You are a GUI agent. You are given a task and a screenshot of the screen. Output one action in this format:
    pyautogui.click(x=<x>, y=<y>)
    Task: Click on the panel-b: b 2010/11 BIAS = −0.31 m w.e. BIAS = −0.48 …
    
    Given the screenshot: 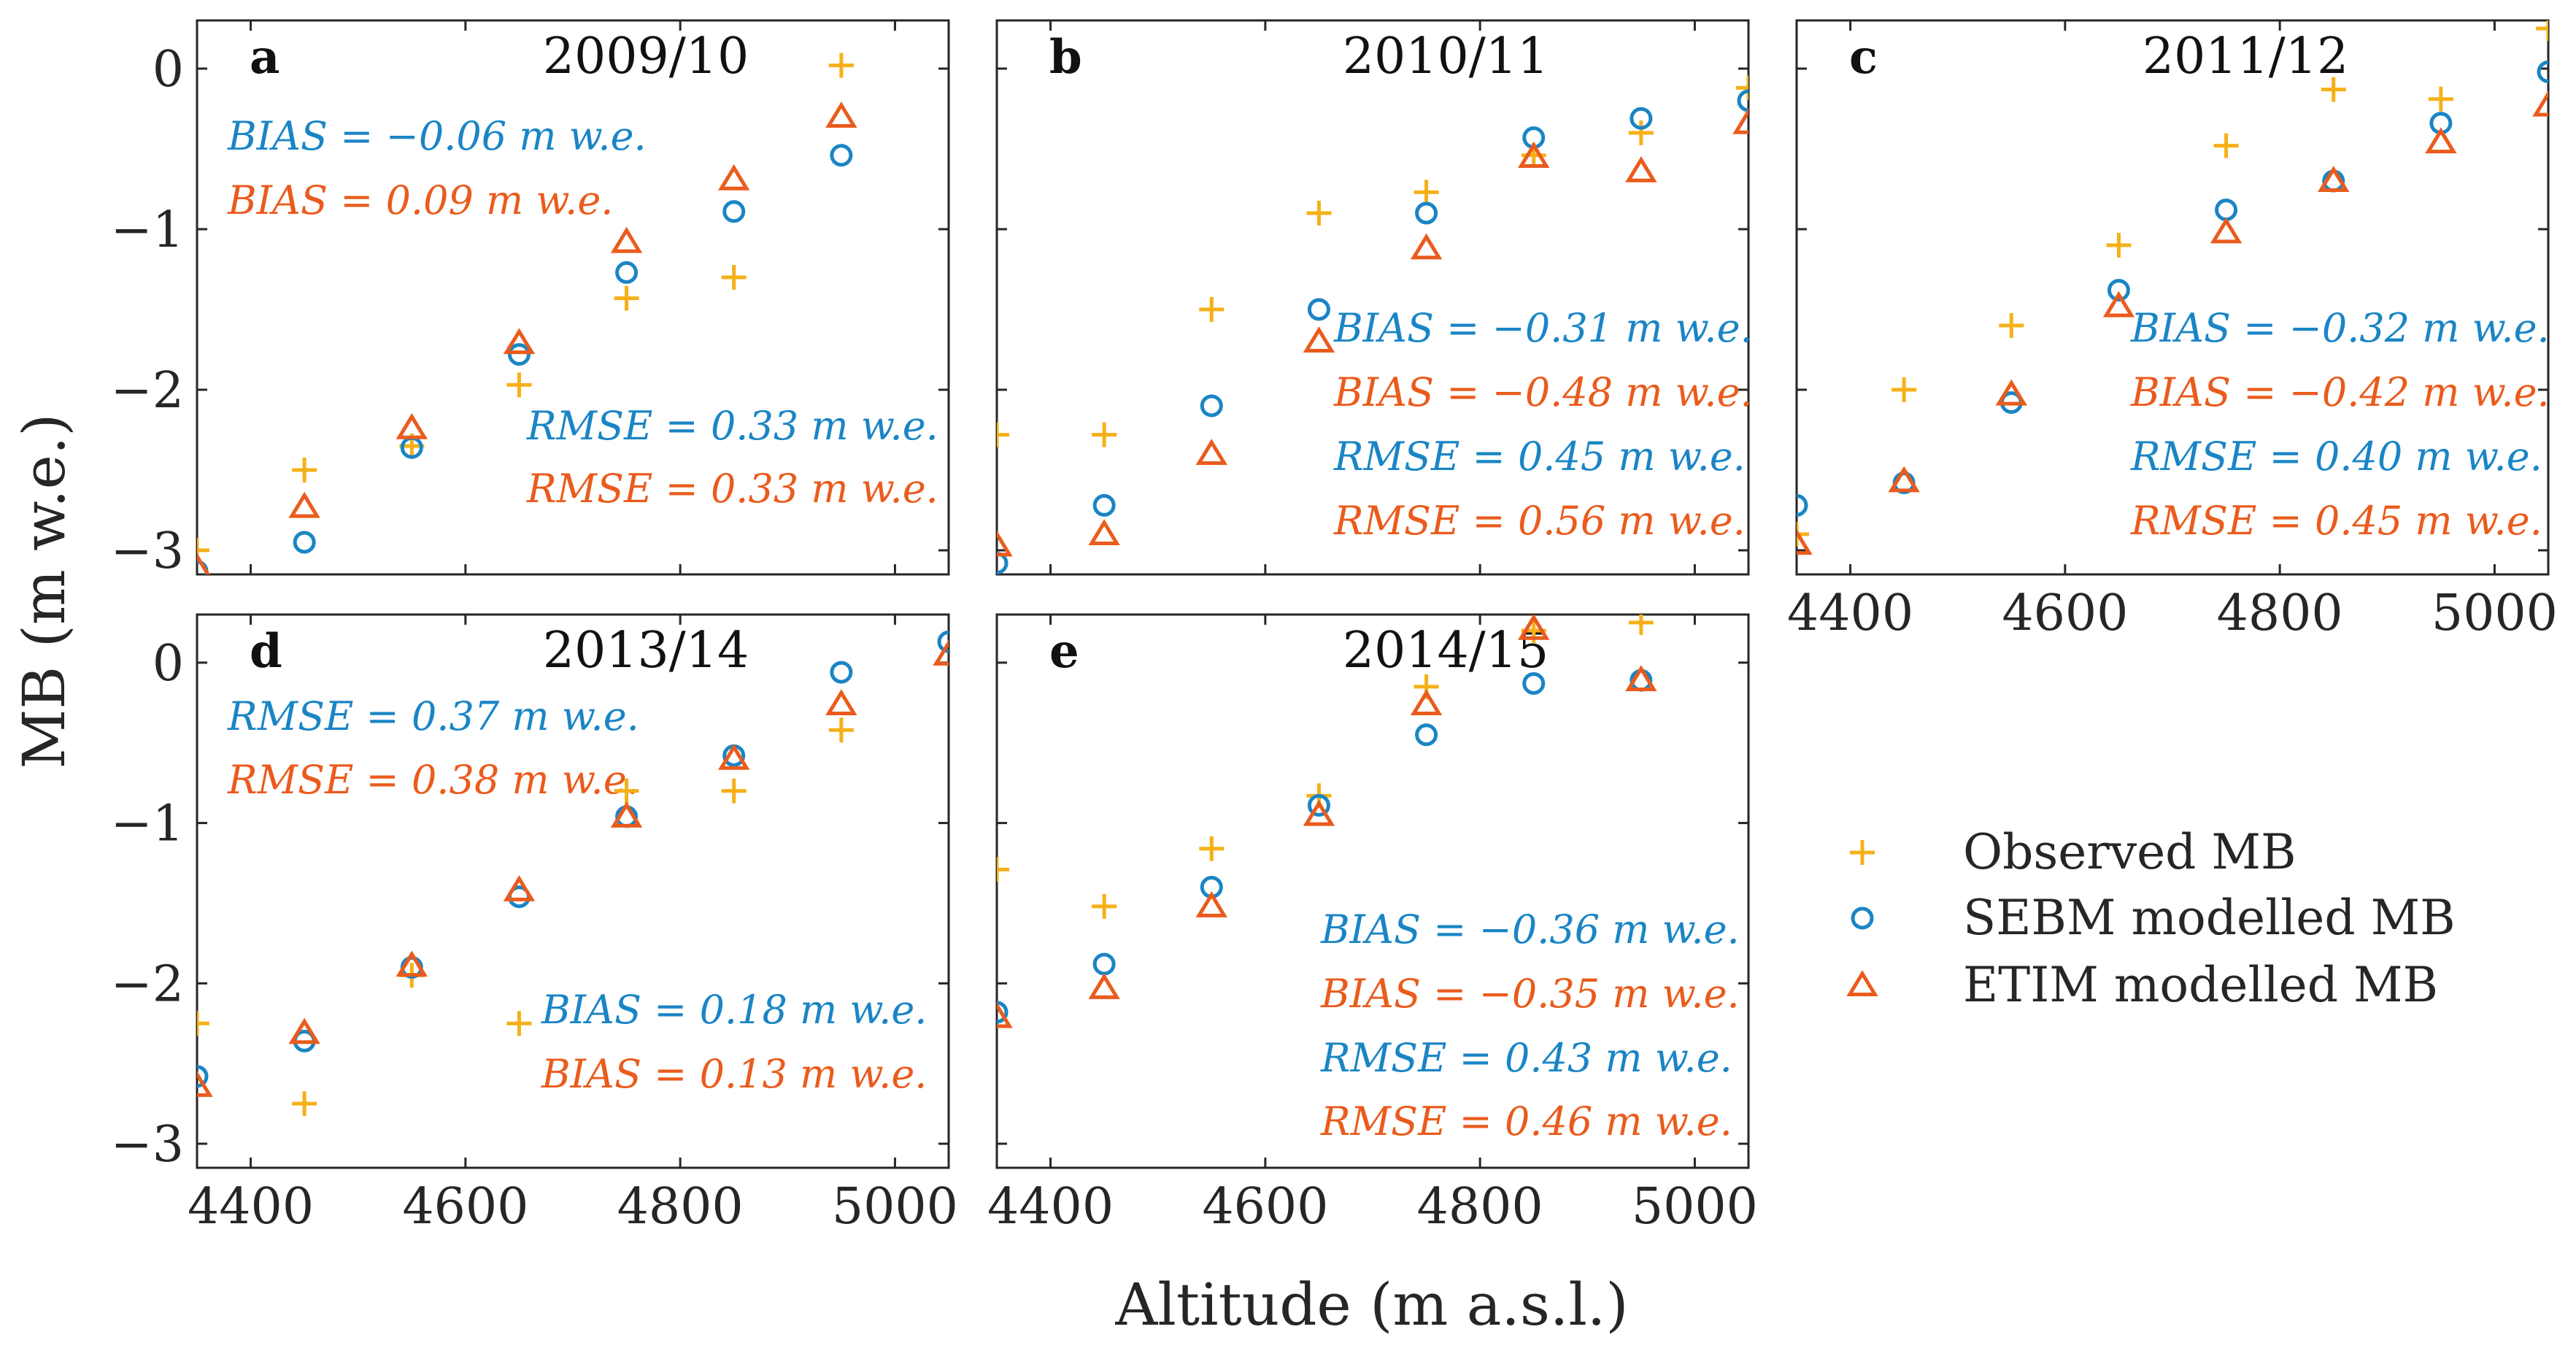 What is the action you would take?
    pyautogui.click(x=1374, y=297)
    